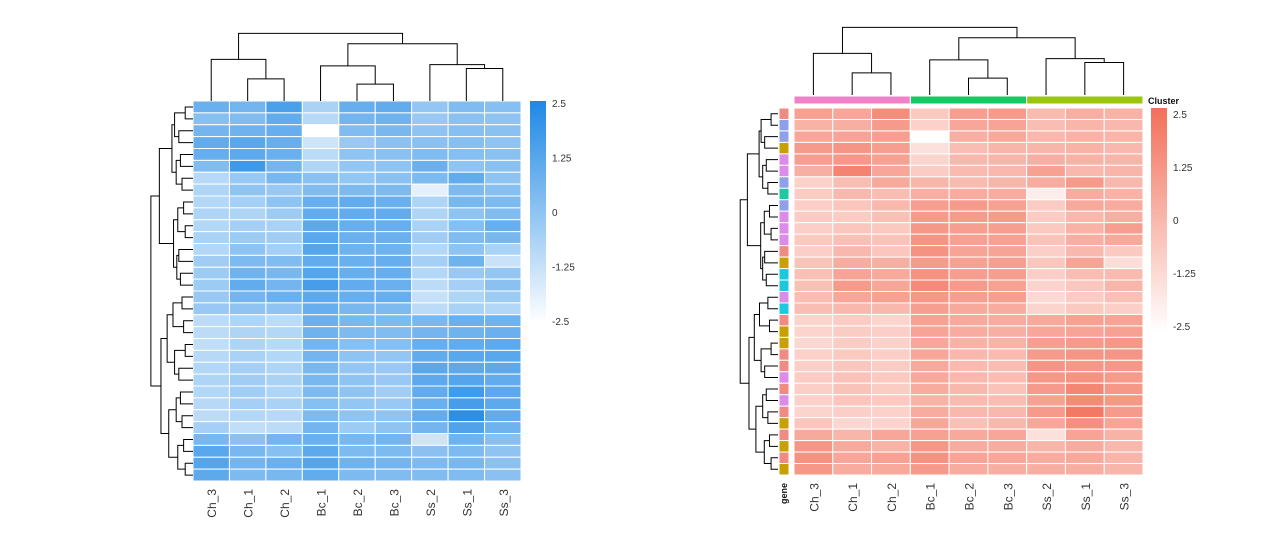 The width and height of the screenshot is (1280, 543). What do you see at coordinates (249, 503) in the screenshot?
I see `column-label: Ch_1` at bounding box center [249, 503].